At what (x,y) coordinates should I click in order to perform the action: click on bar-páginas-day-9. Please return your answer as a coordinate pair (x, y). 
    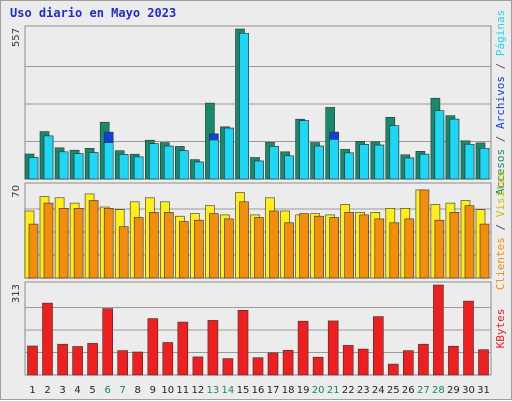
    Looking at the image, I should click on (154, 161).